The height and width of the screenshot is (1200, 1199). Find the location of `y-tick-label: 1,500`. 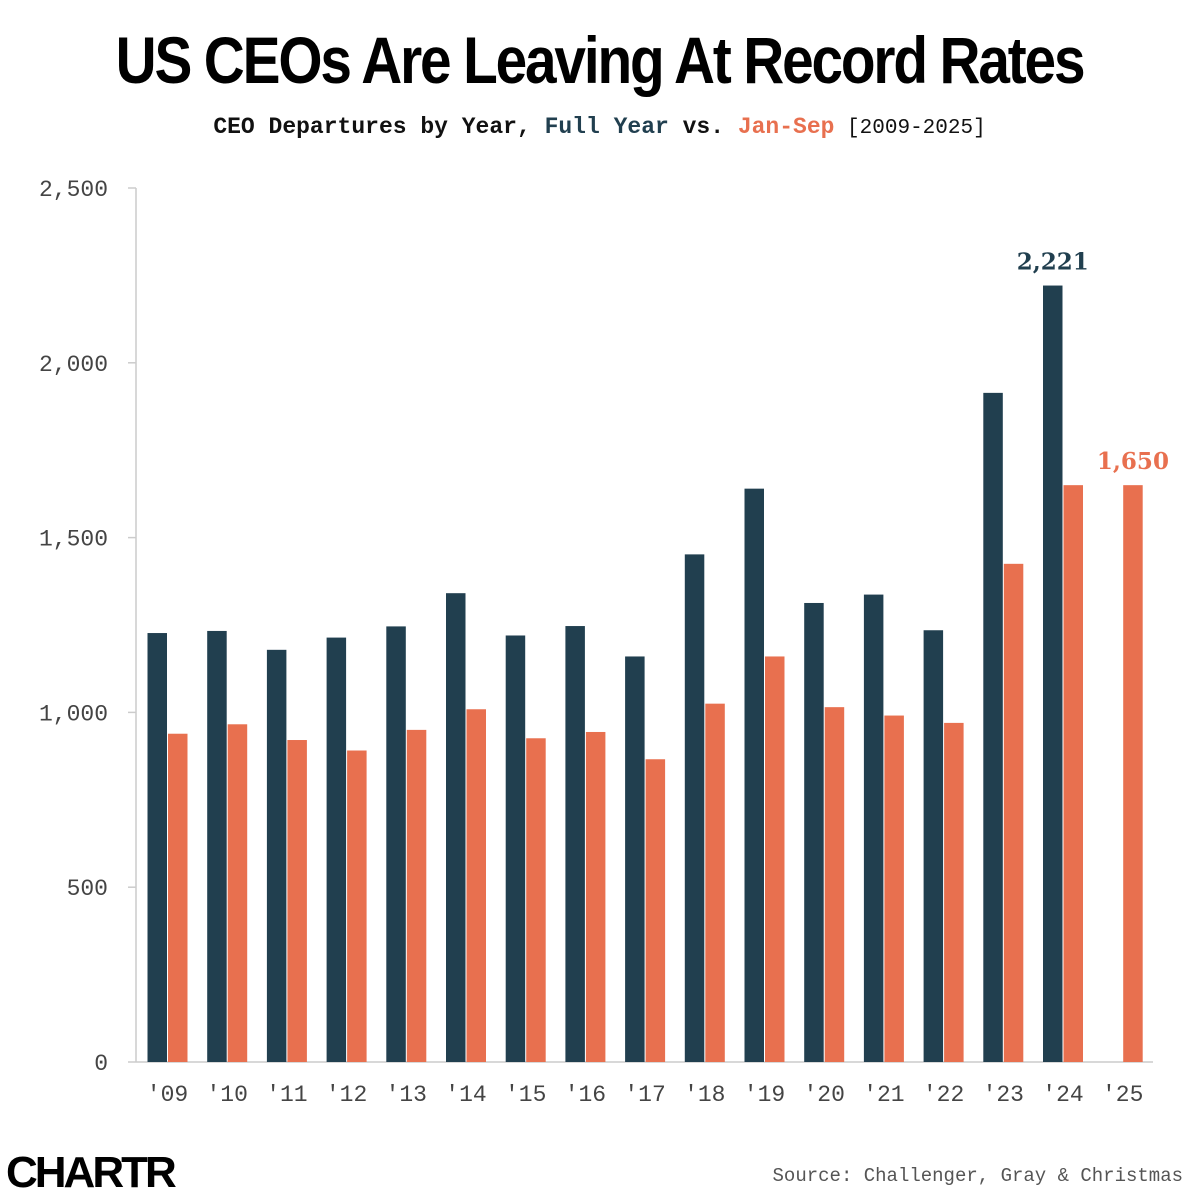

y-tick-label: 1,500 is located at coordinates (73, 540).